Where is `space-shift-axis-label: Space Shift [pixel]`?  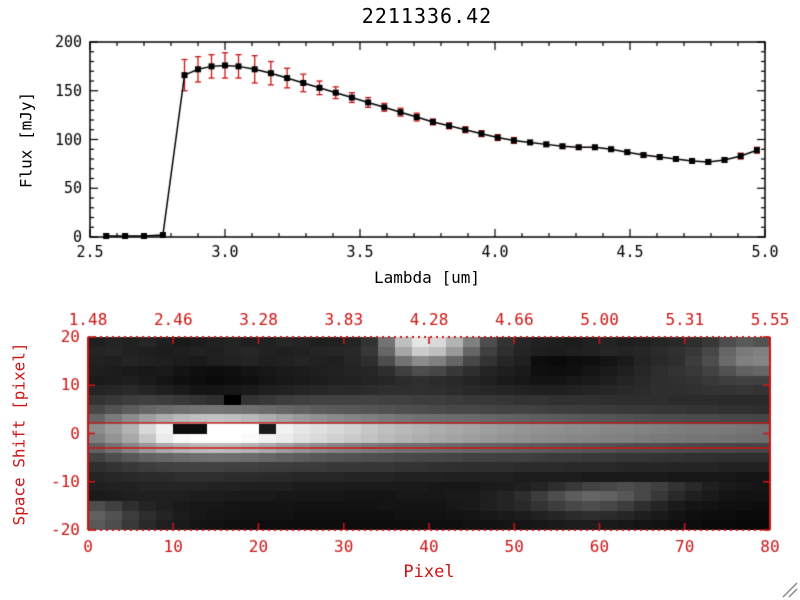
space-shift-axis-label: Space Shift [pixel] is located at coordinates (19, 434).